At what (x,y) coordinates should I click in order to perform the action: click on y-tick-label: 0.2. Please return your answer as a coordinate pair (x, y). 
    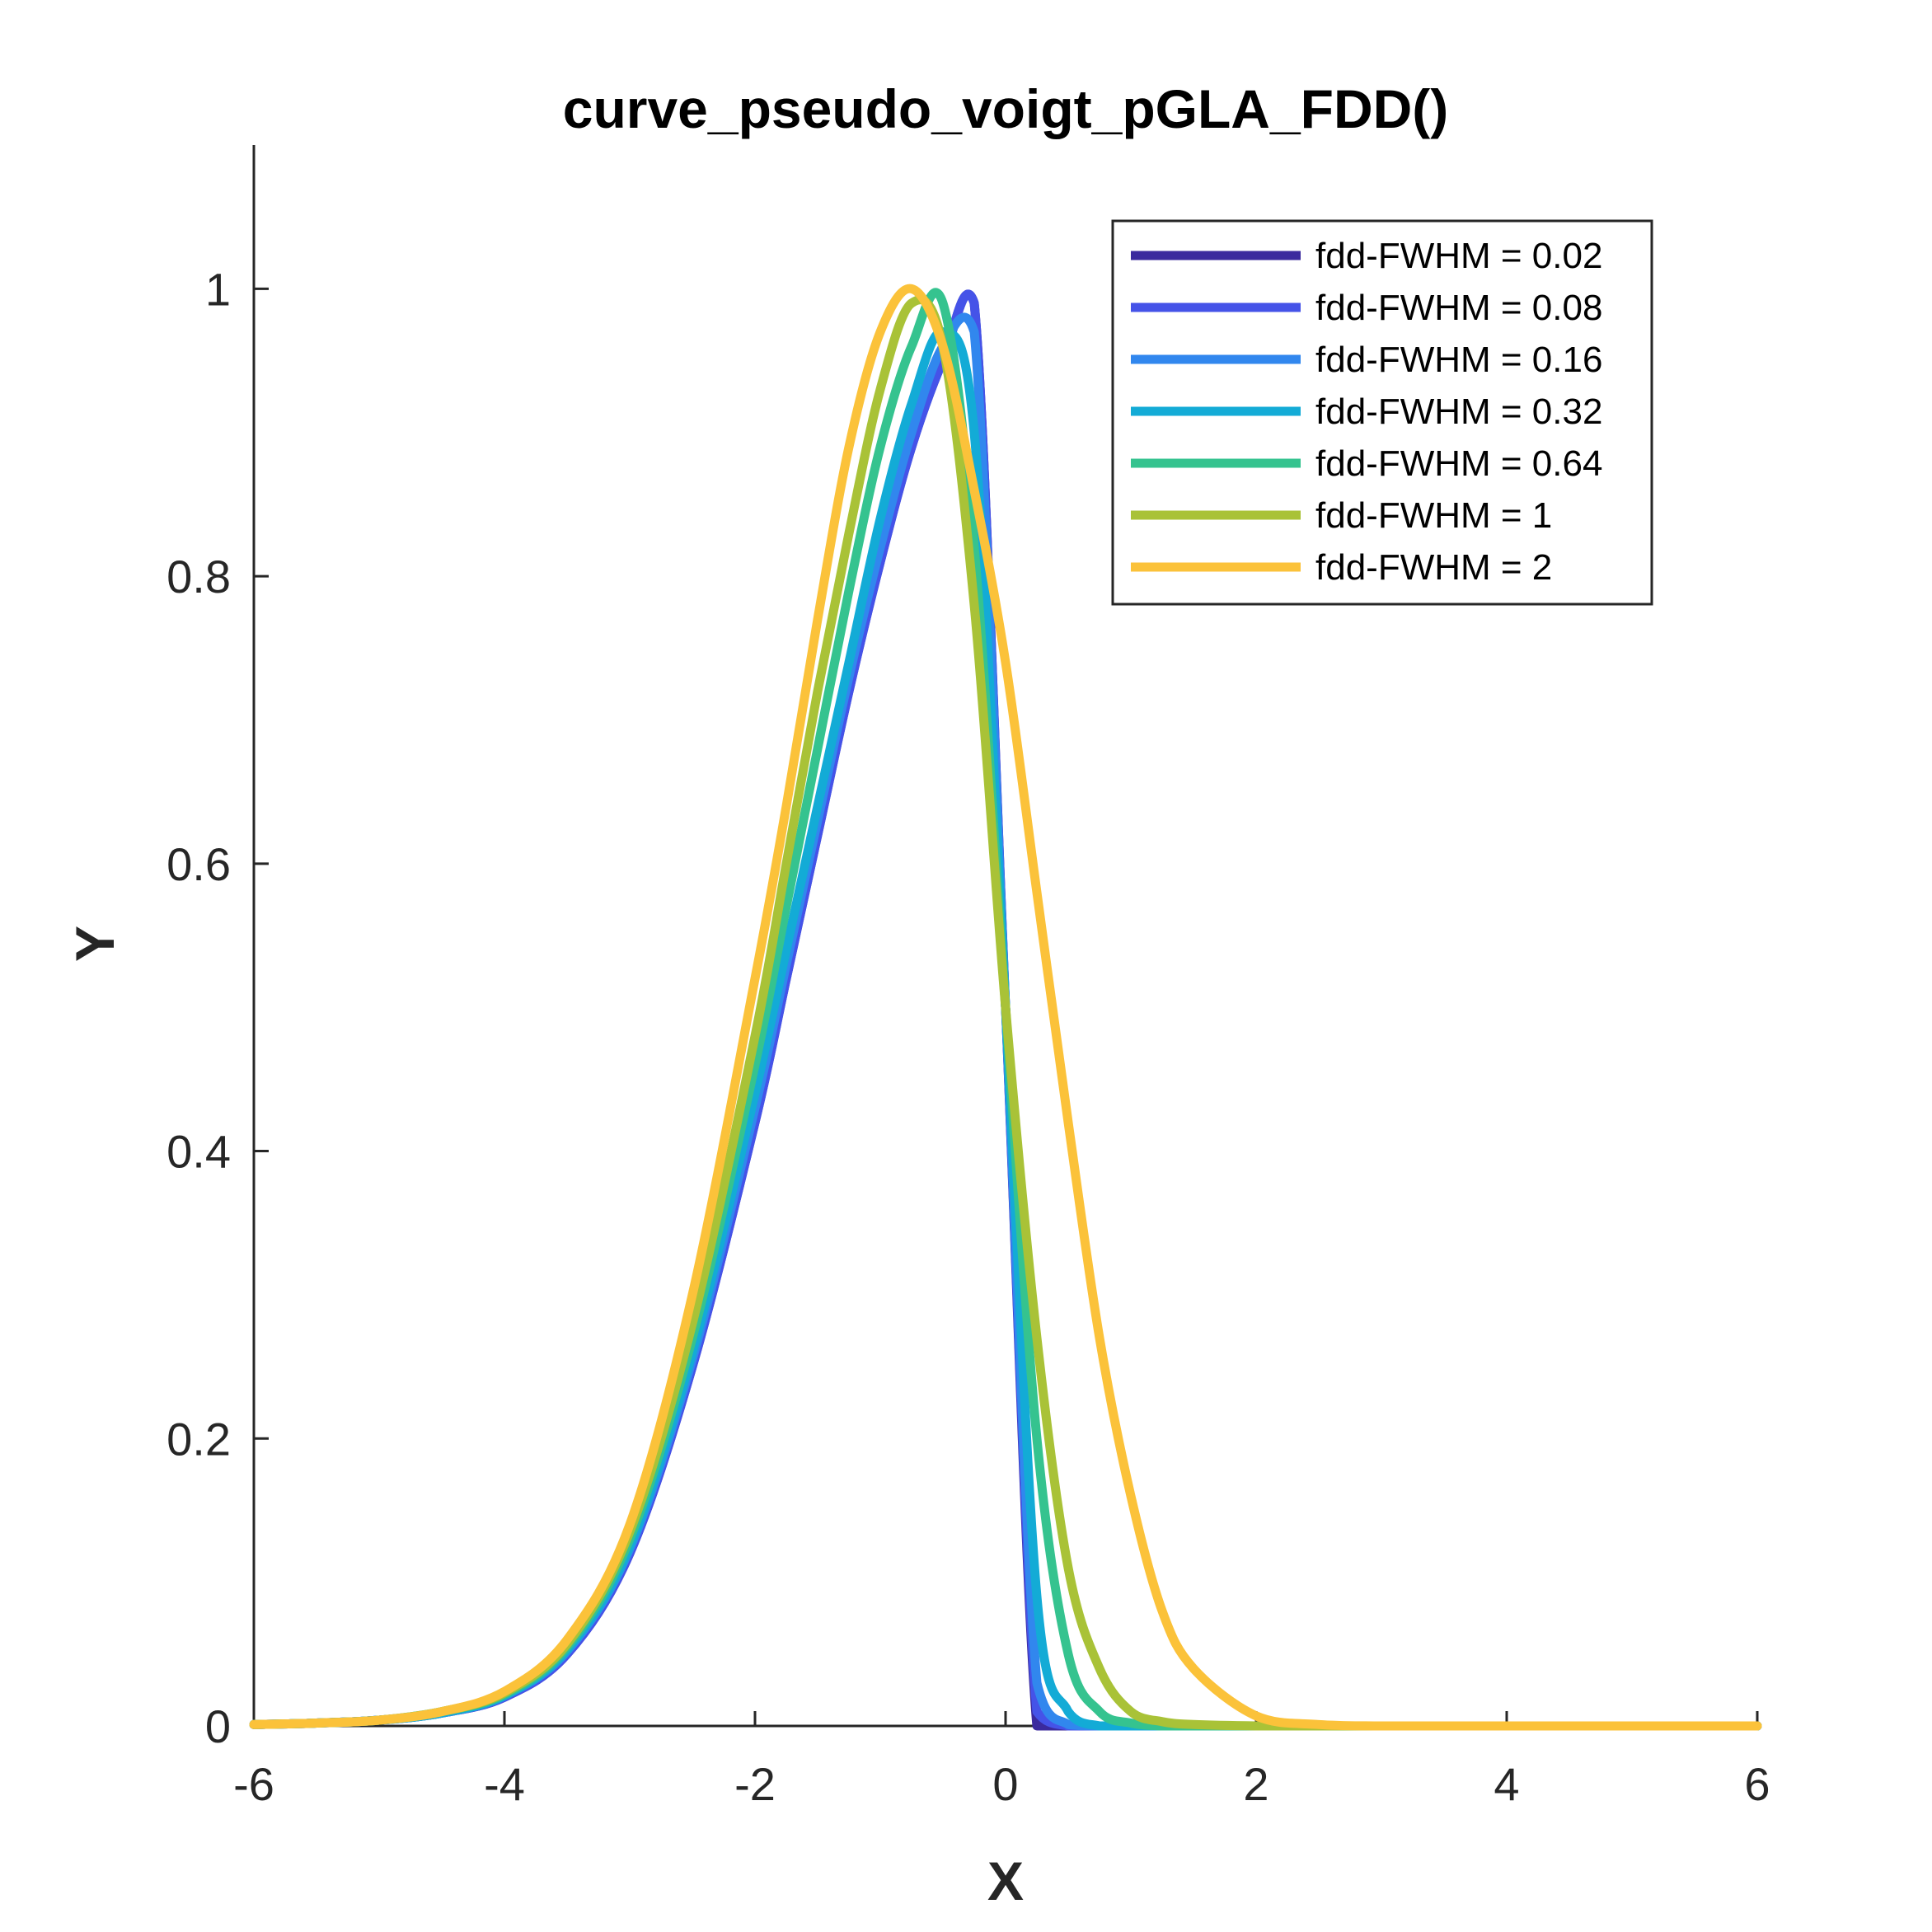
    Looking at the image, I should click on (198, 1439).